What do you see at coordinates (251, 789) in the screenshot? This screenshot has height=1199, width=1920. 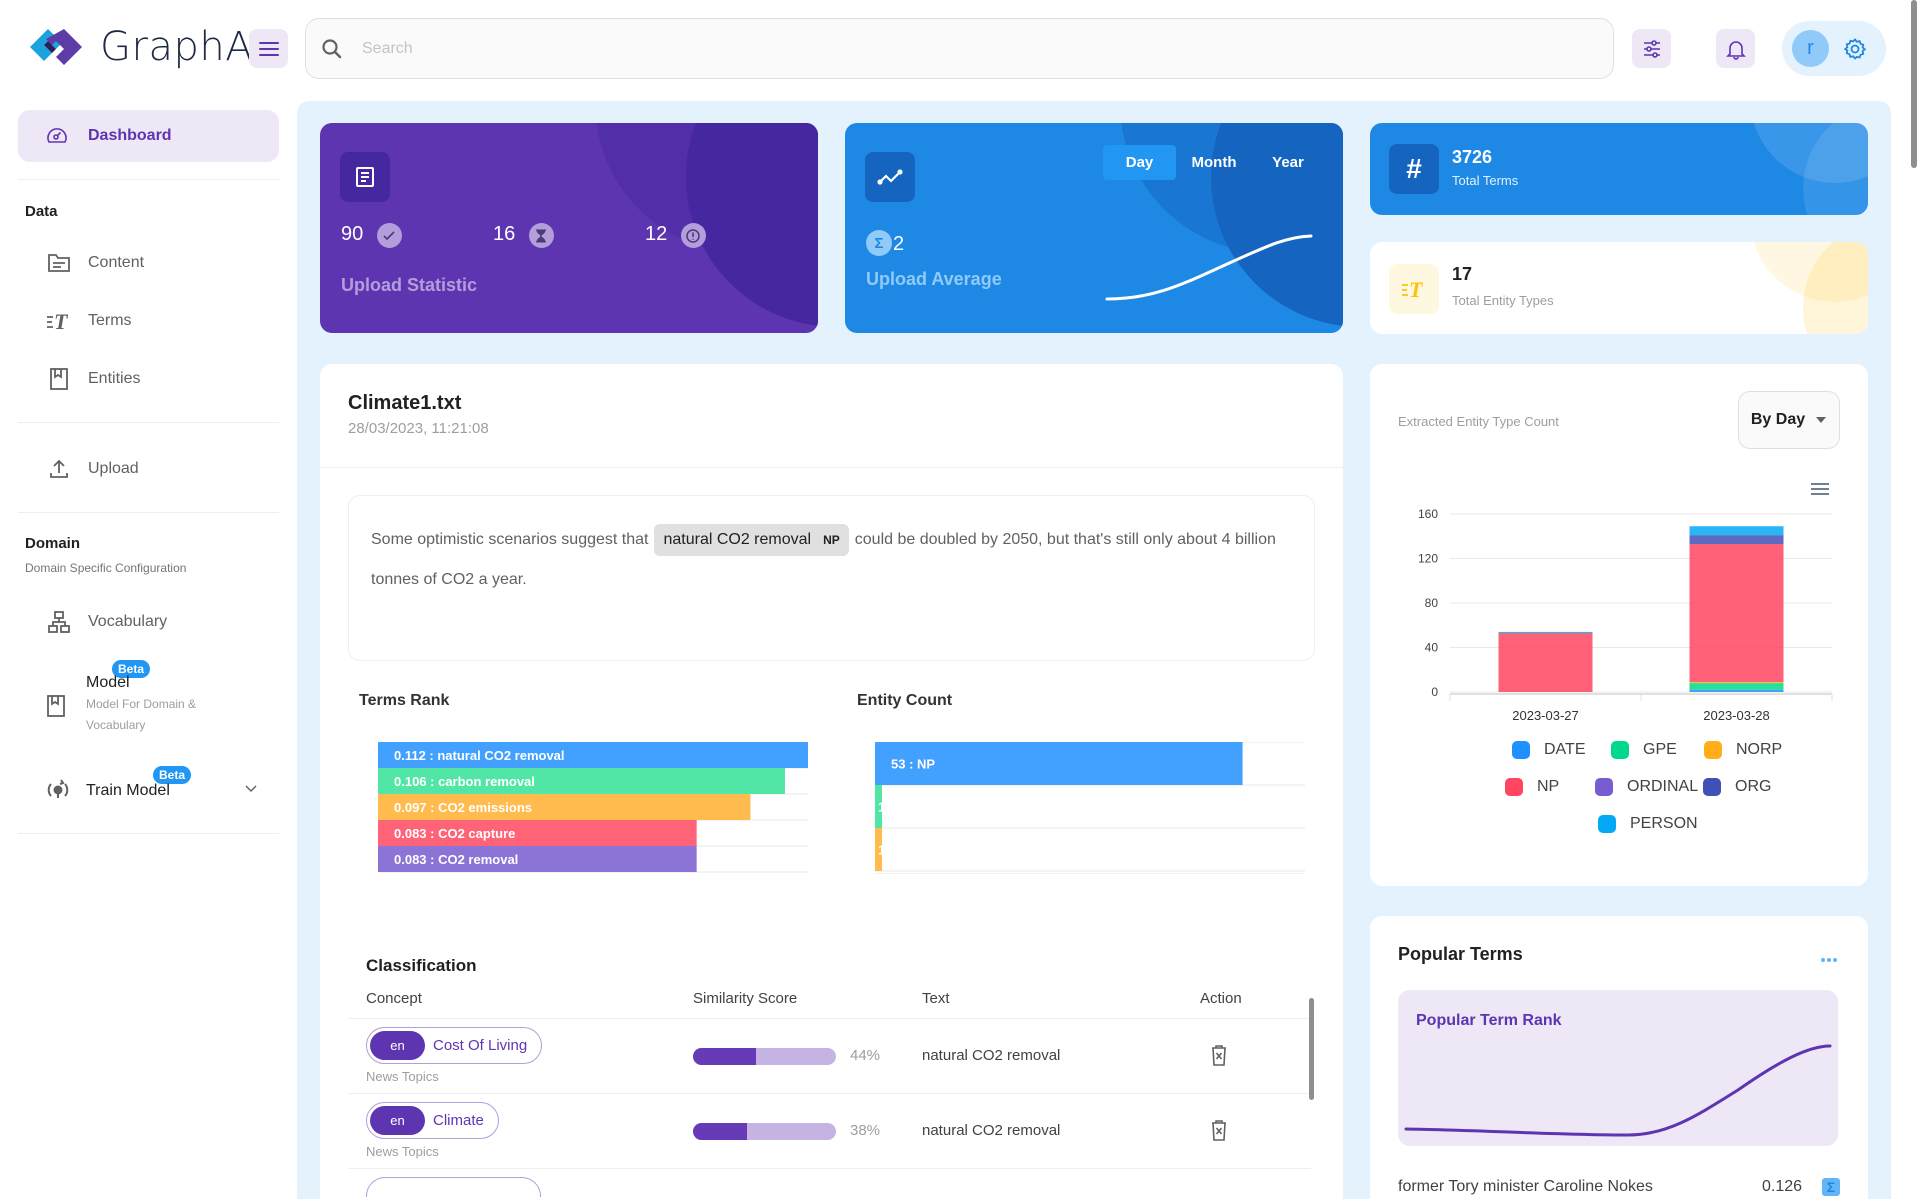 I see `chevron-down-icon` at bounding box center [251, 789].